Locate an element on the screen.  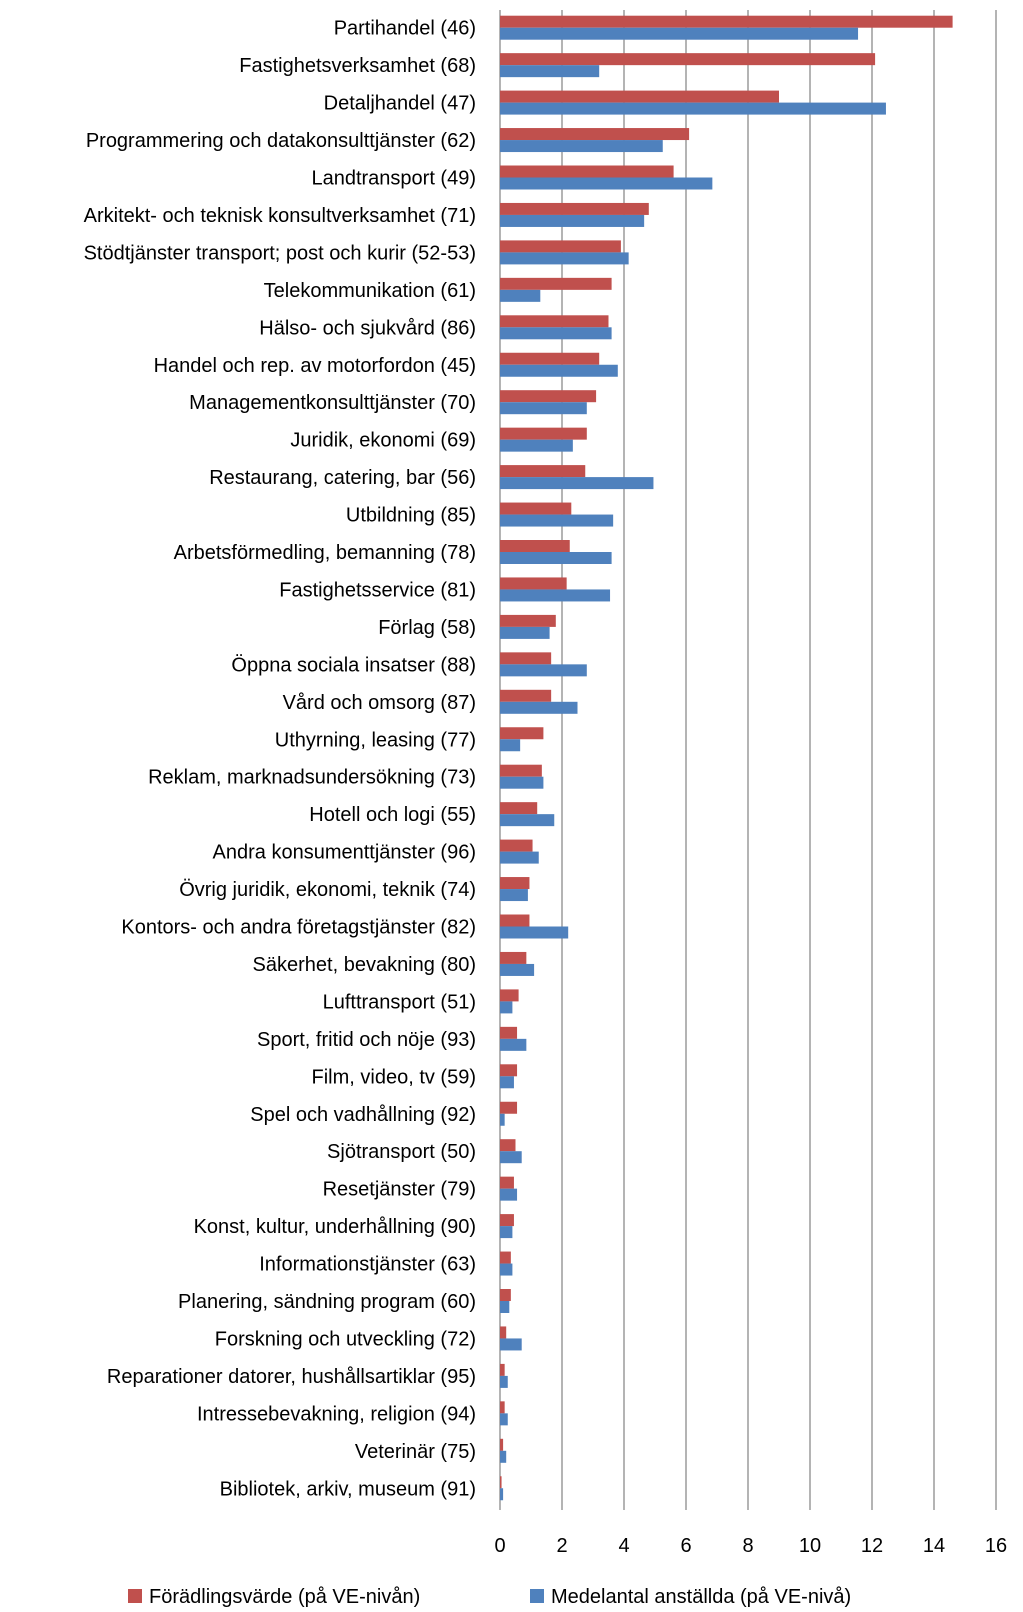
category-label: Restaurang, catering, bar (56) is located at coordinates (342, 478).